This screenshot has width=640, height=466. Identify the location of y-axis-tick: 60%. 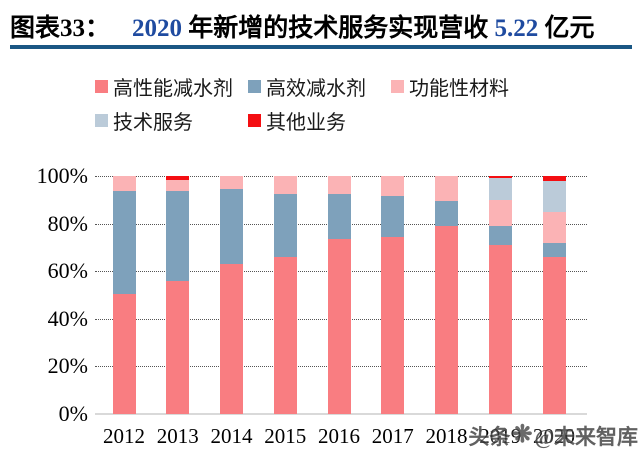
(67, 271).